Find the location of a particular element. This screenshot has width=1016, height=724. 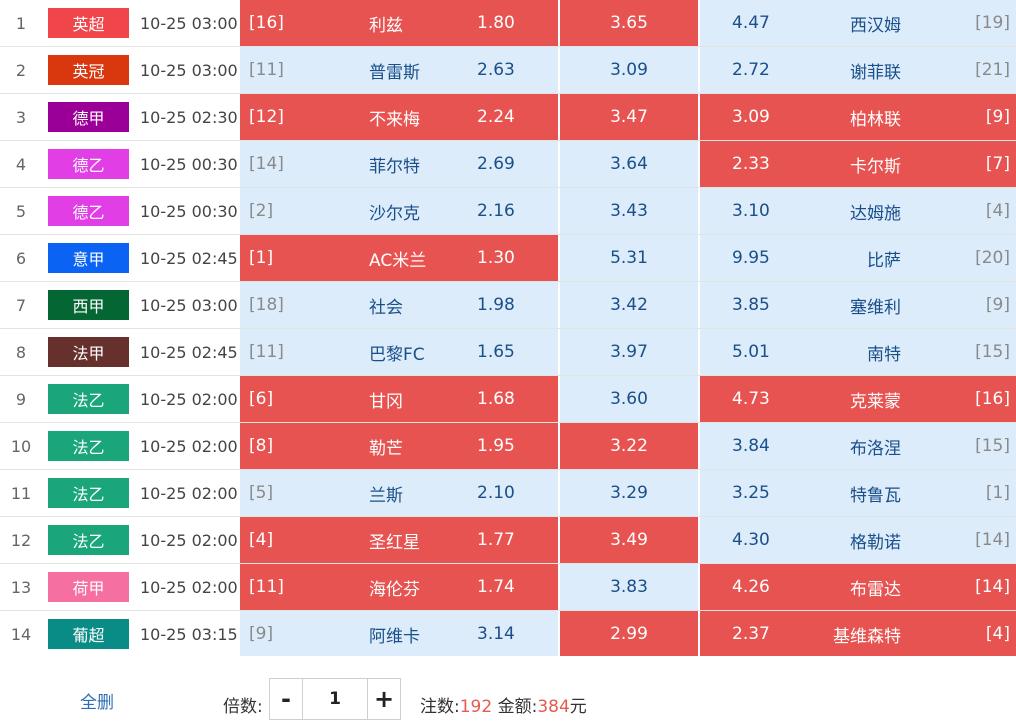

increase-multiplier-button: + is located at coordinates (383, 699).